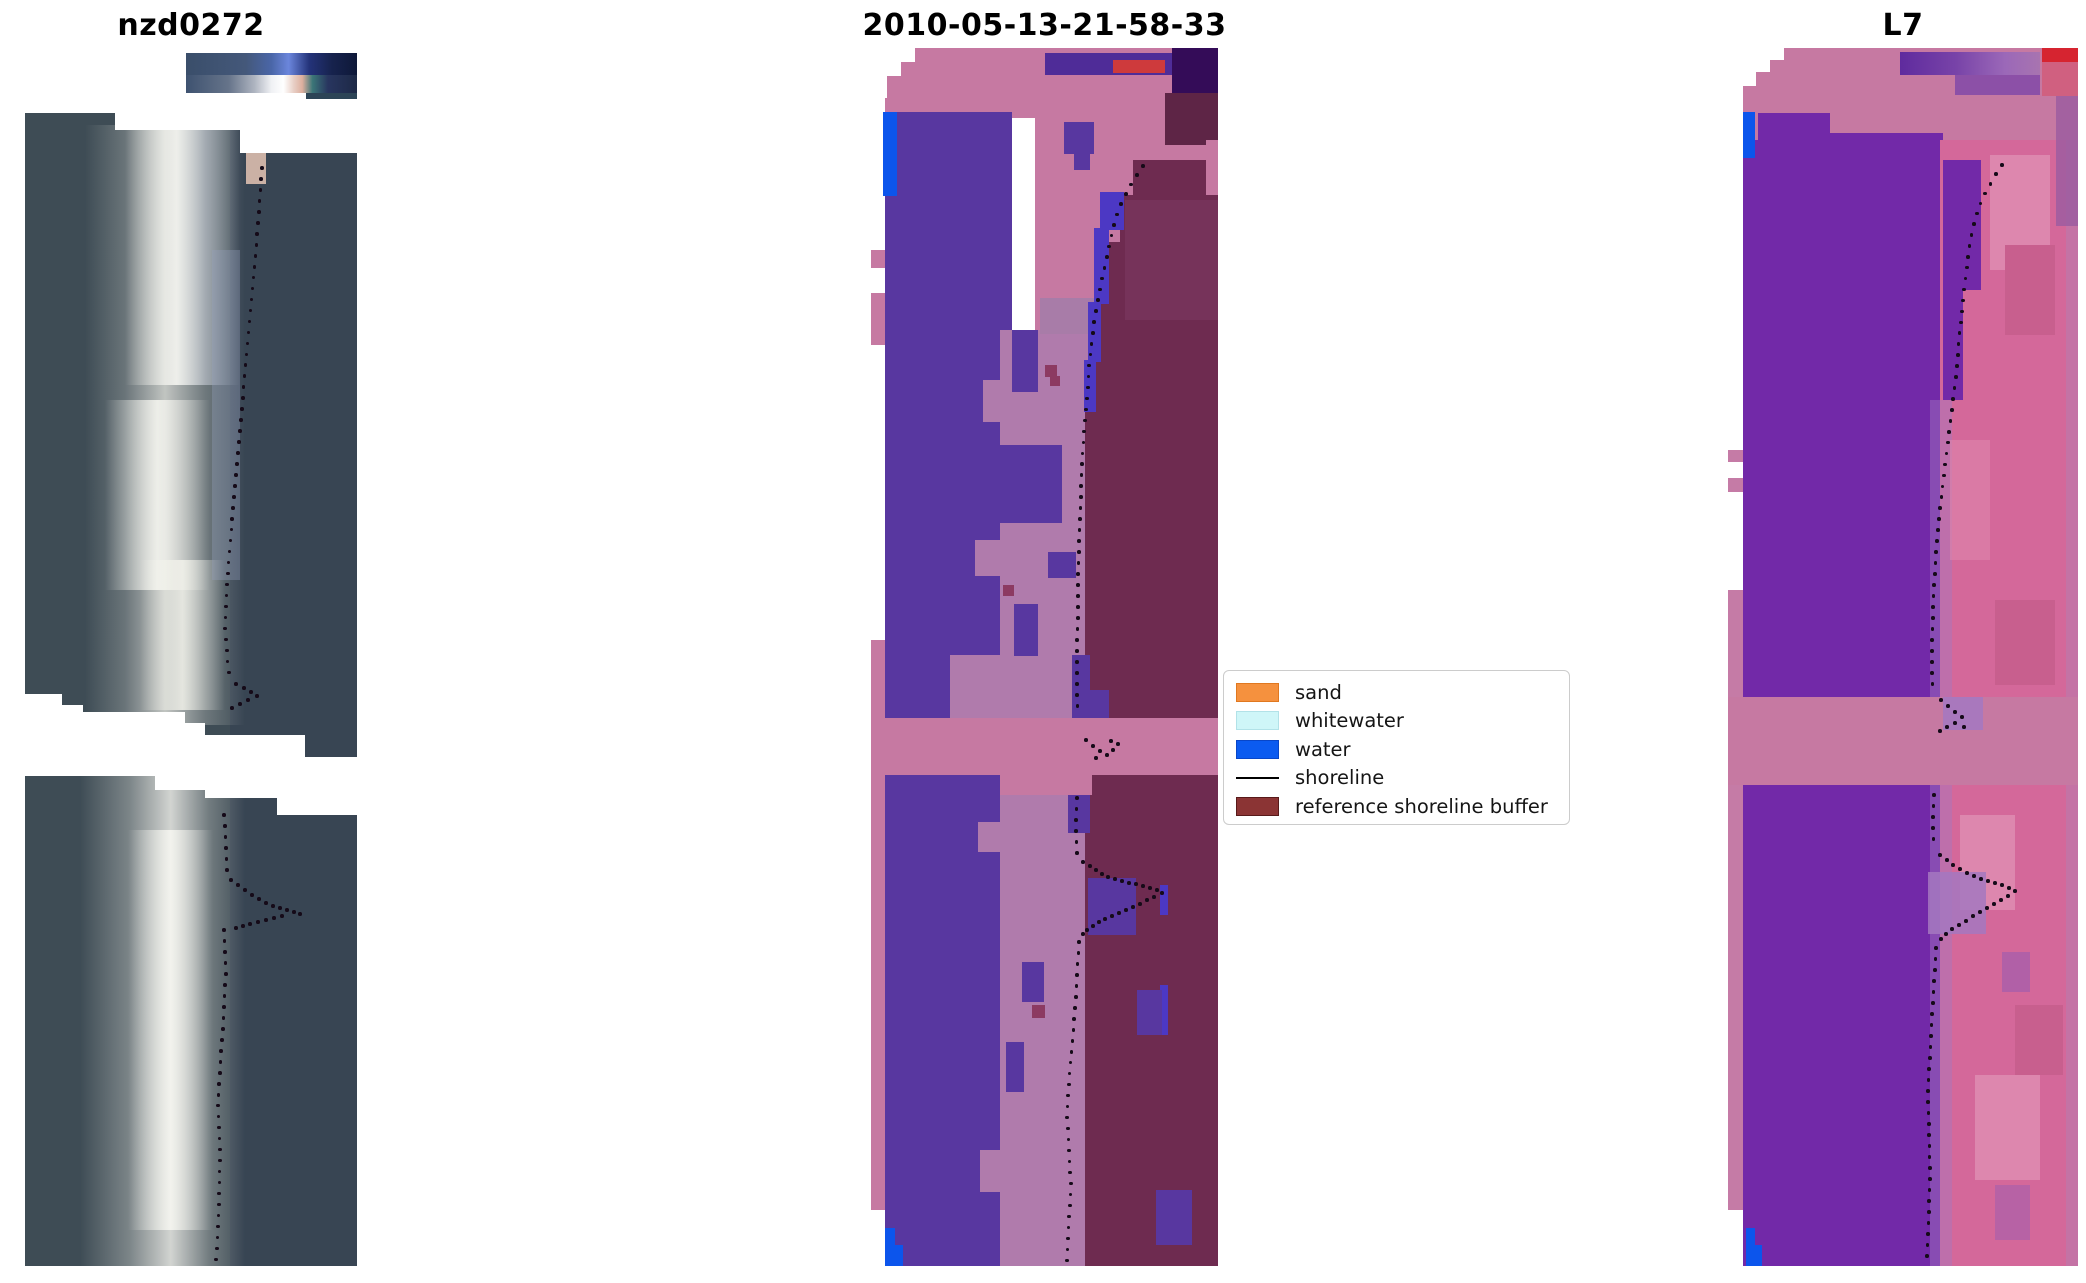 The width and height of the screenshot is (2086, 1283). Describe the element at coordinates (1903, 25) in the screenshot. I see `panel-title-satellite: L7` at that location.